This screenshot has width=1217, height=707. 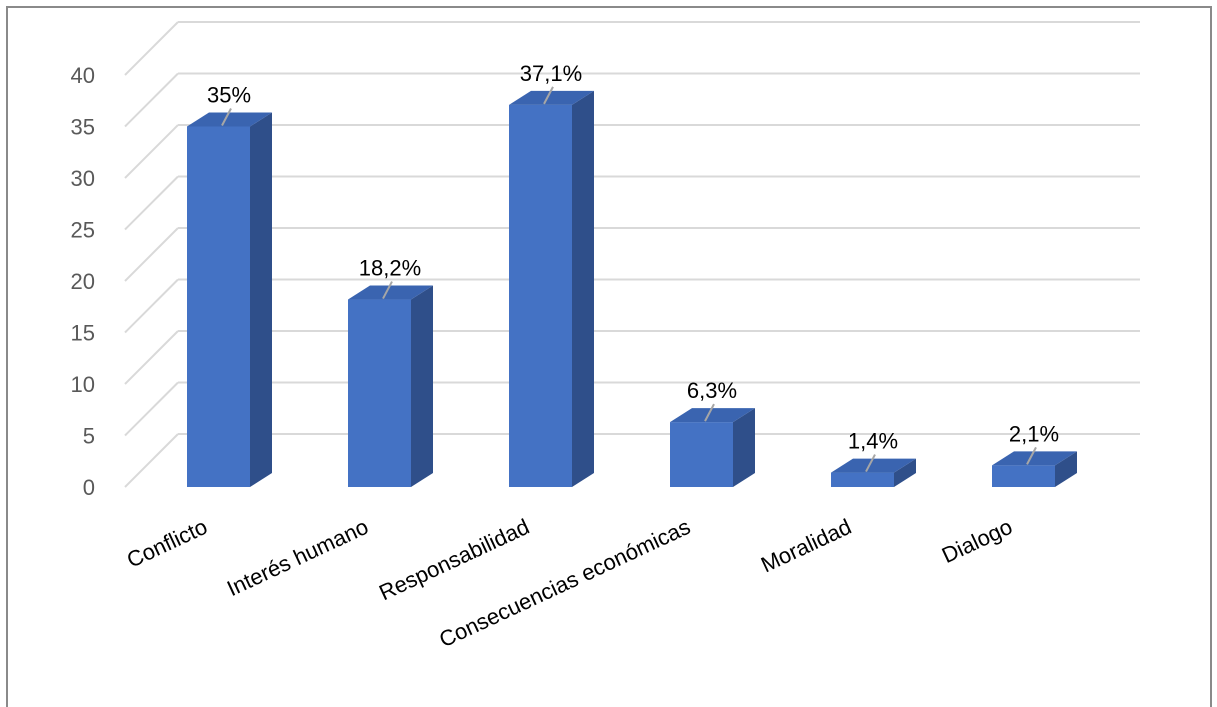 What do you see at coordinates (83, 75) in the screenshot?
I see `y-tick-label: 40` at bounding box center [83, 75].